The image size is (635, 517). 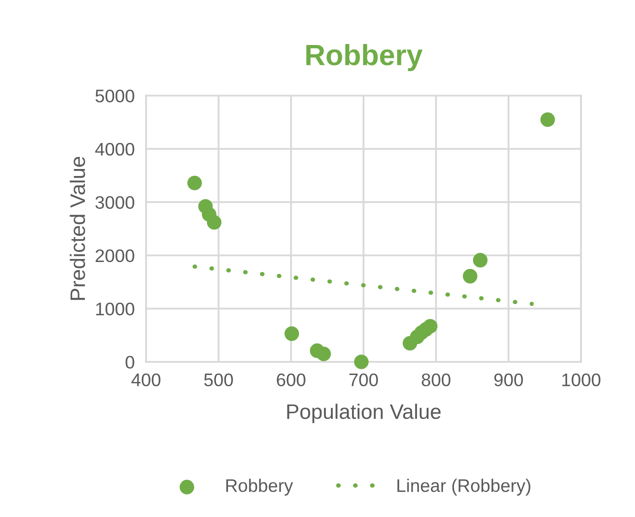 I want to click on x-tick-label: 600, so click(x=291, y=379).